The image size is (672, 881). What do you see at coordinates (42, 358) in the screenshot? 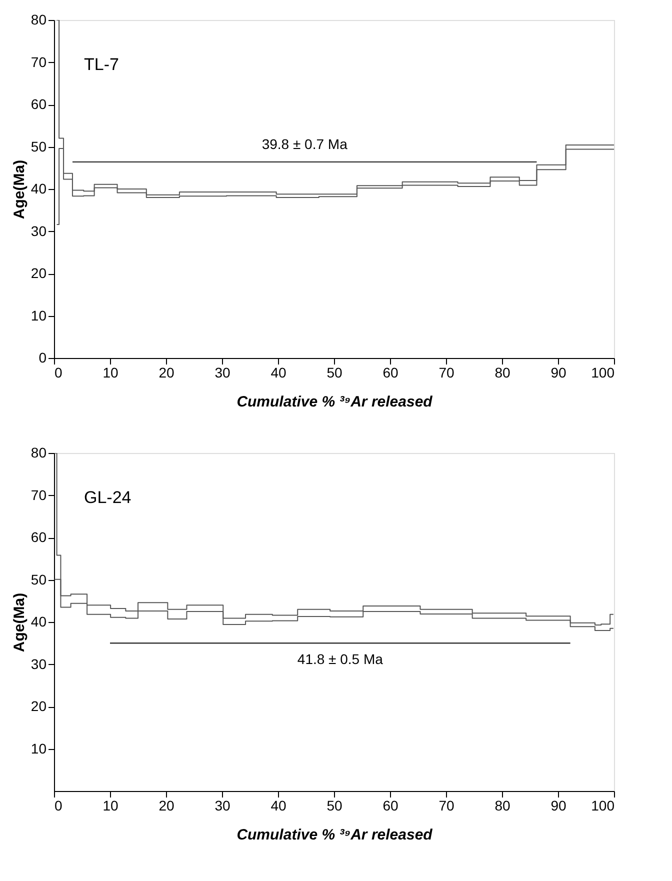
I see `y-tick-label: 0` at bounding box center [42, 358].